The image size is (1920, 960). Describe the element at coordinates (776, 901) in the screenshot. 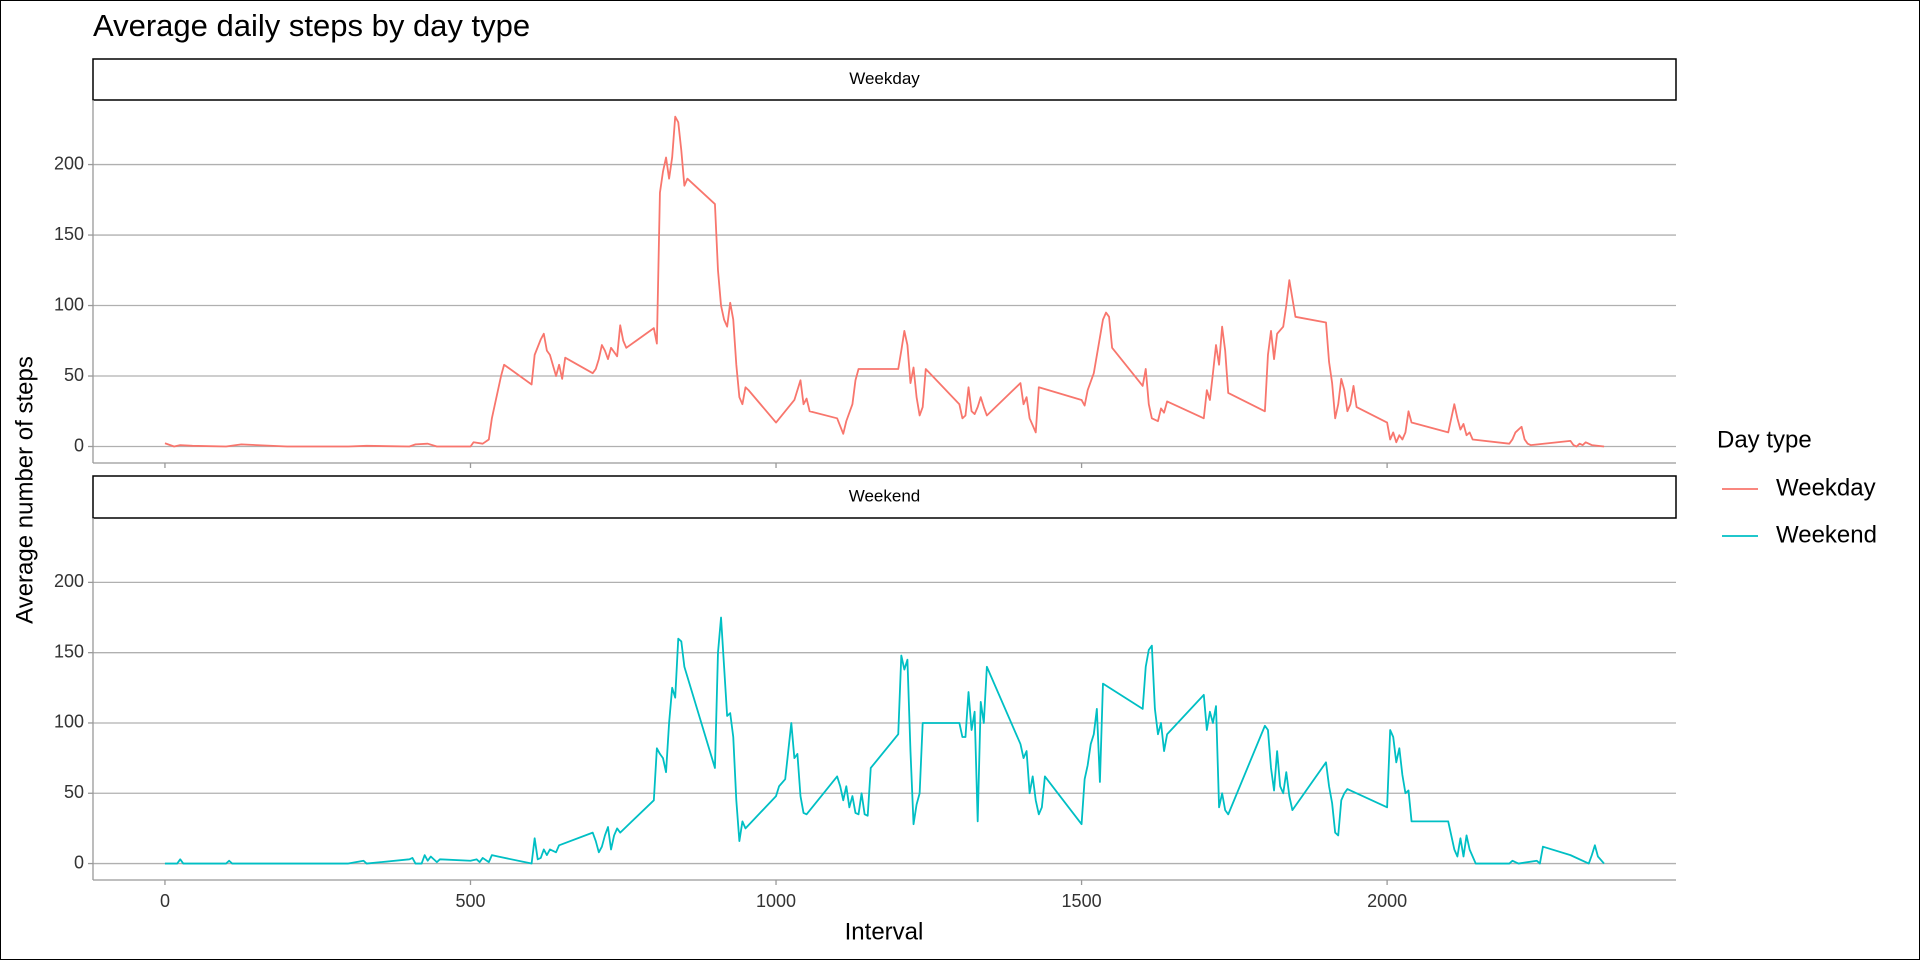

I see `x-tick-label: 1000` at that location.